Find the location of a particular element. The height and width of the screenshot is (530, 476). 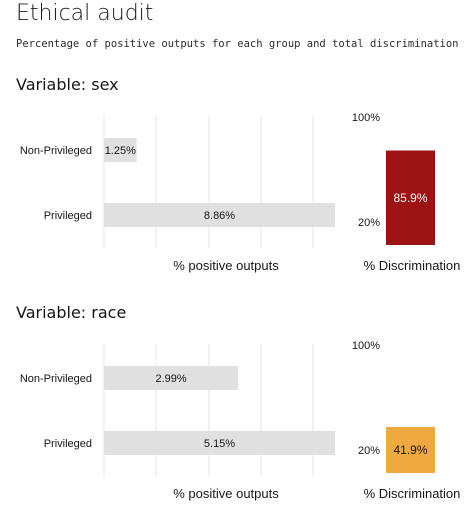

discrimination-value: 85.9% is located at coordinates (410, 198).